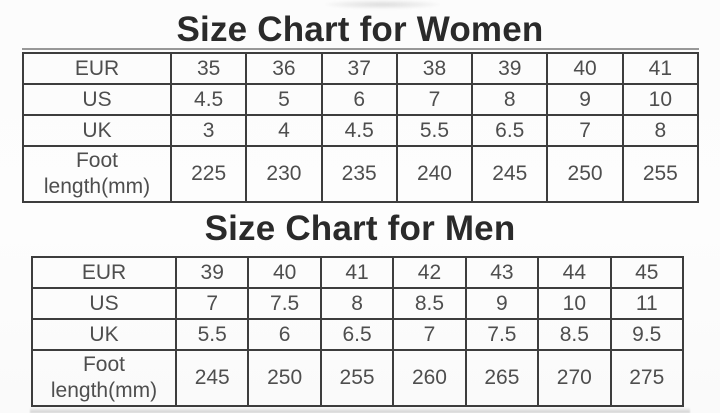 This screenshot has height=413, width=720. What do you see at coordinates (360, 29) in the screenshot?
I see `women-chart-title: Size Chart for Women` at bounding box center [360, 29].